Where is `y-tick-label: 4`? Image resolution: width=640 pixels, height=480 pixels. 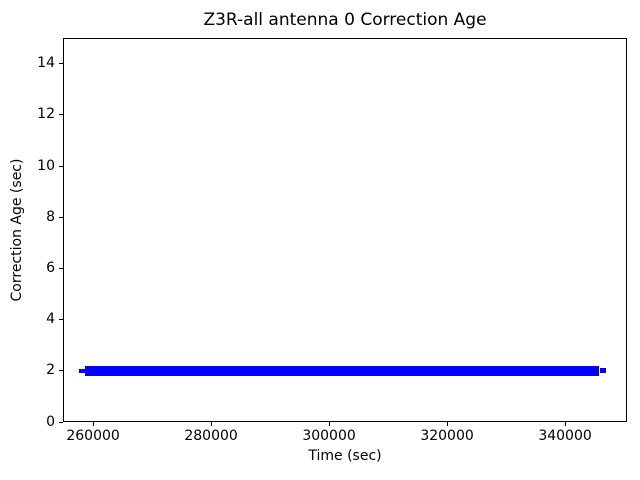
y-tick-label: 4 is located at coordinates (50, 319).